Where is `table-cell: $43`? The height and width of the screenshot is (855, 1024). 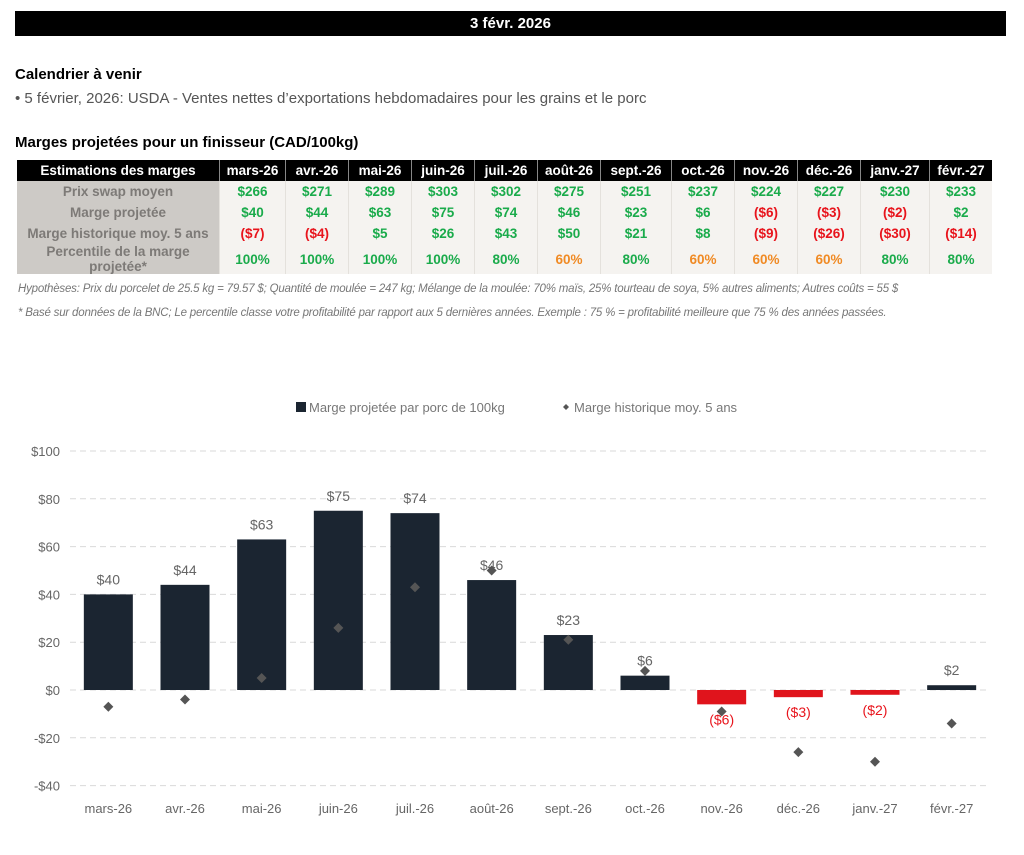
table-cell: $43 is located at coordinates (506, 233).